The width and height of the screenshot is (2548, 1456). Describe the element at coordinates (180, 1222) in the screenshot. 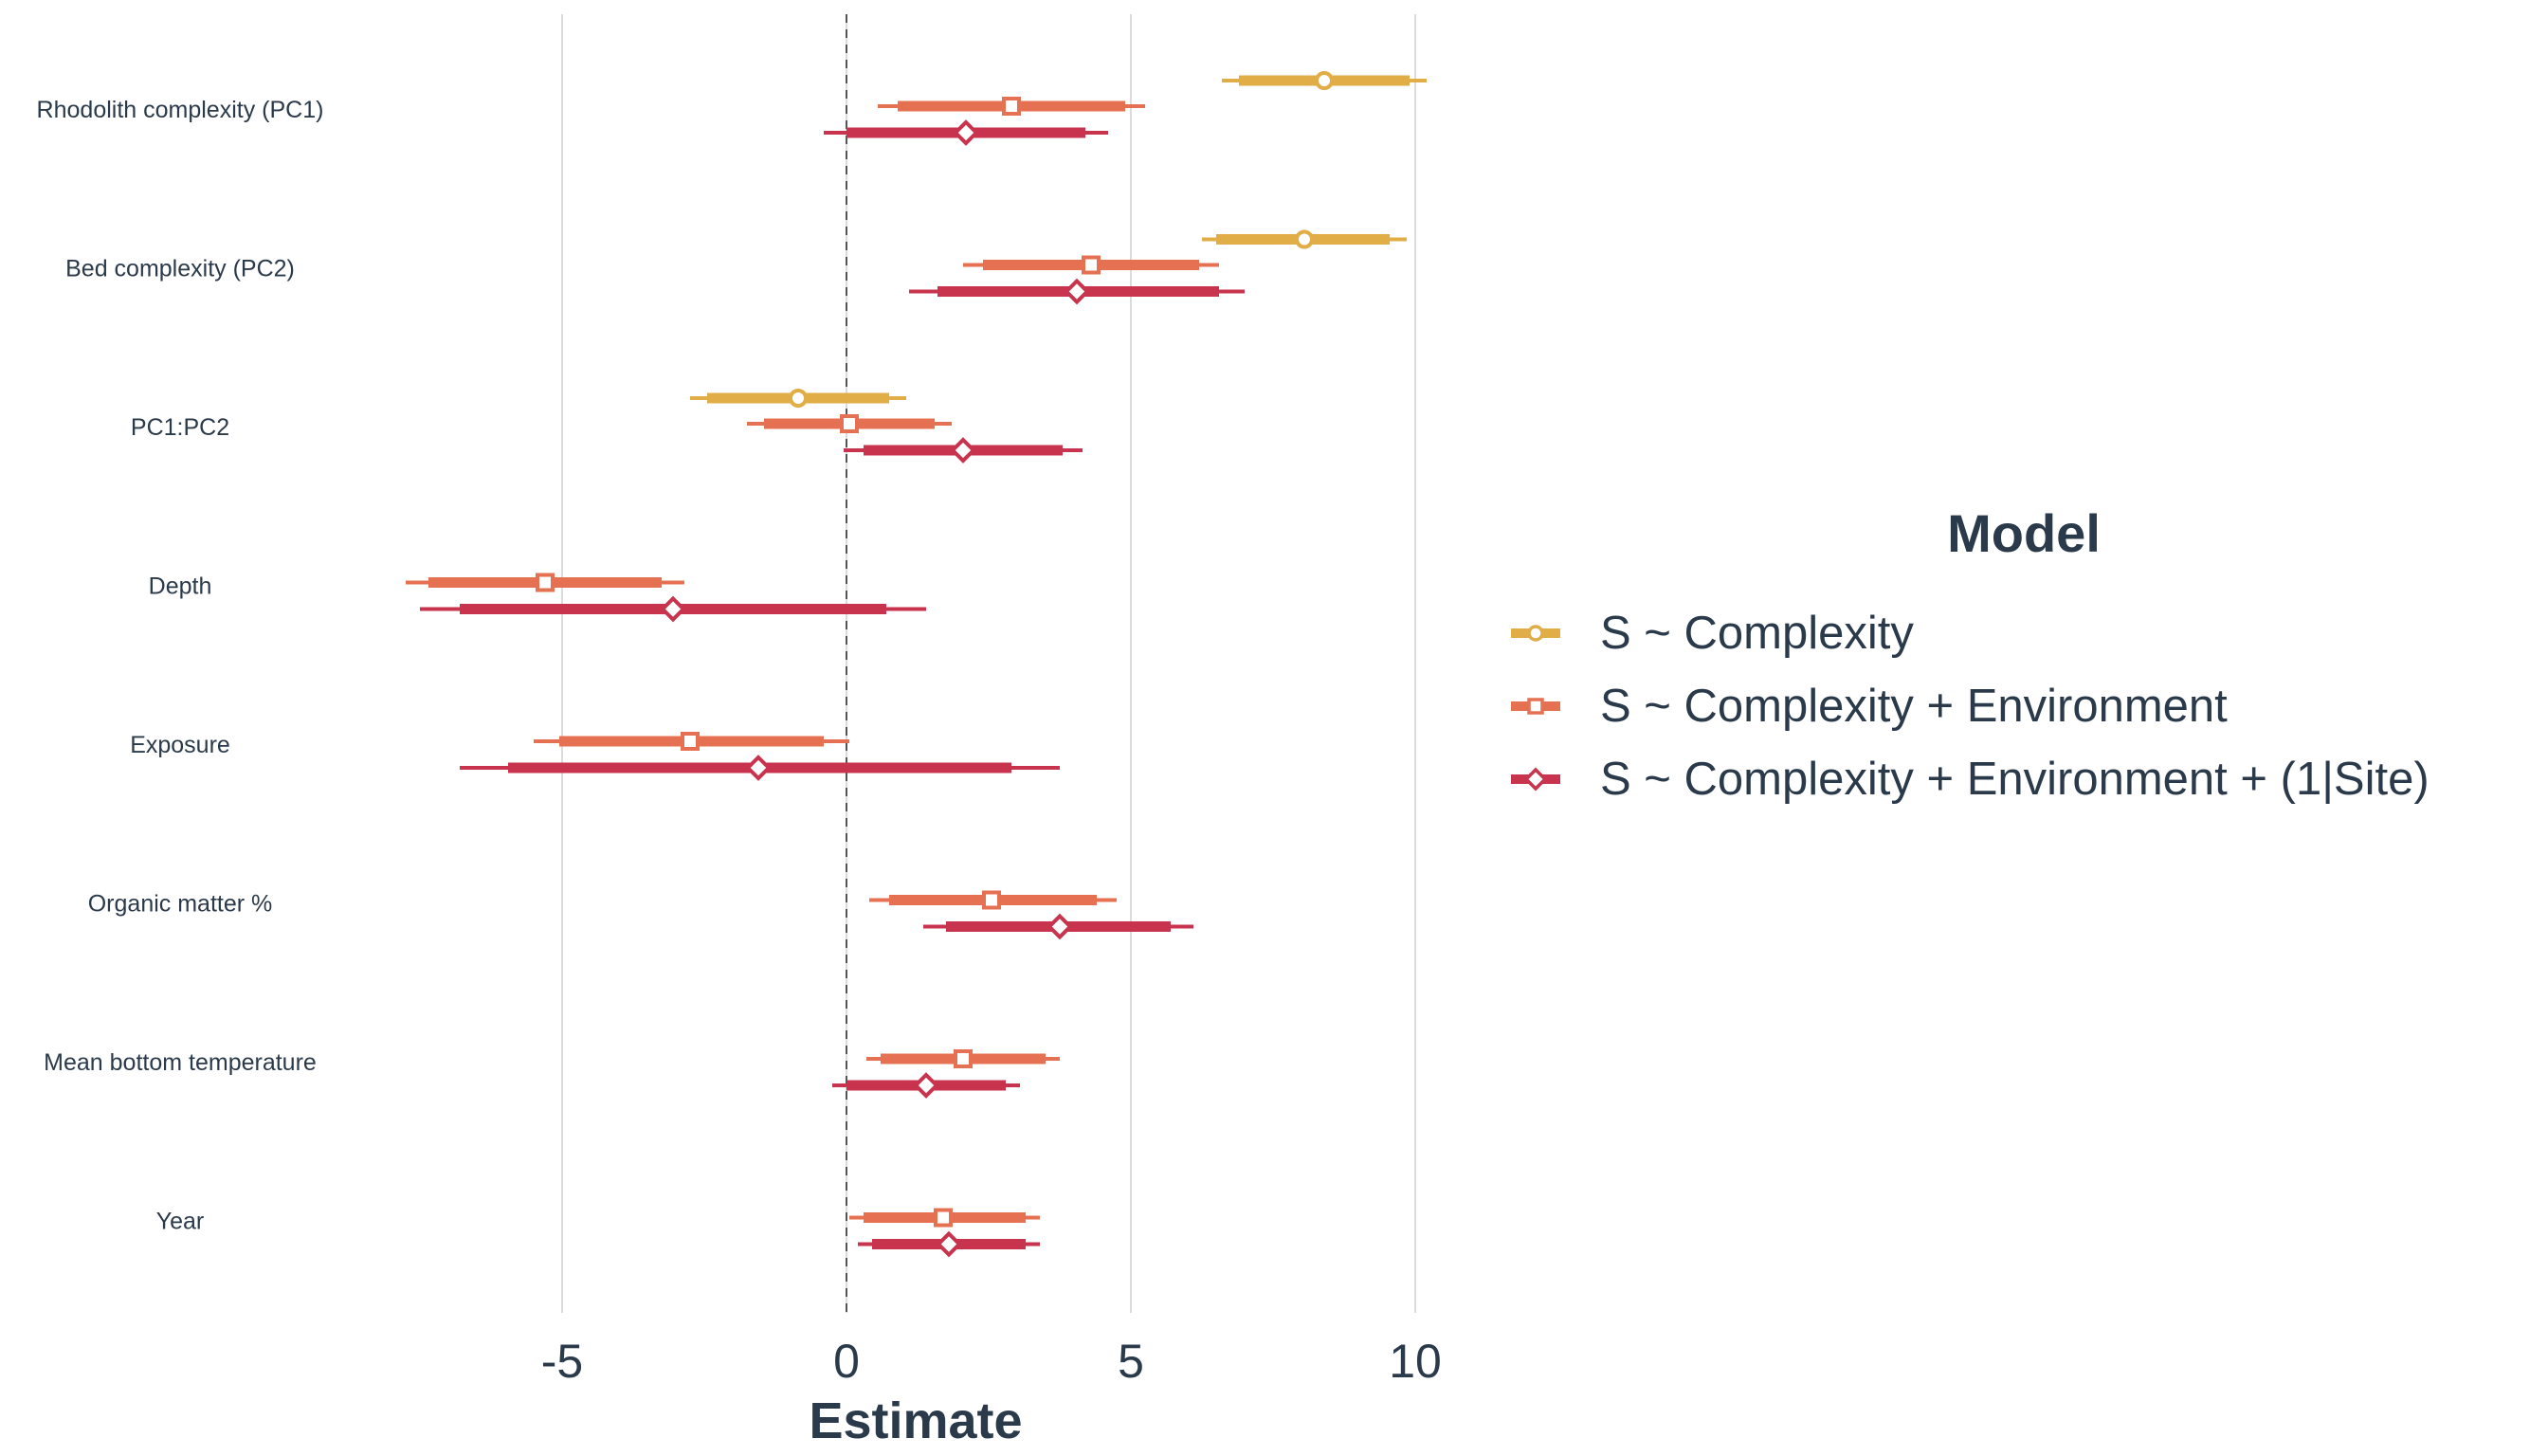

I see `y-tick-label: Year` at that location.